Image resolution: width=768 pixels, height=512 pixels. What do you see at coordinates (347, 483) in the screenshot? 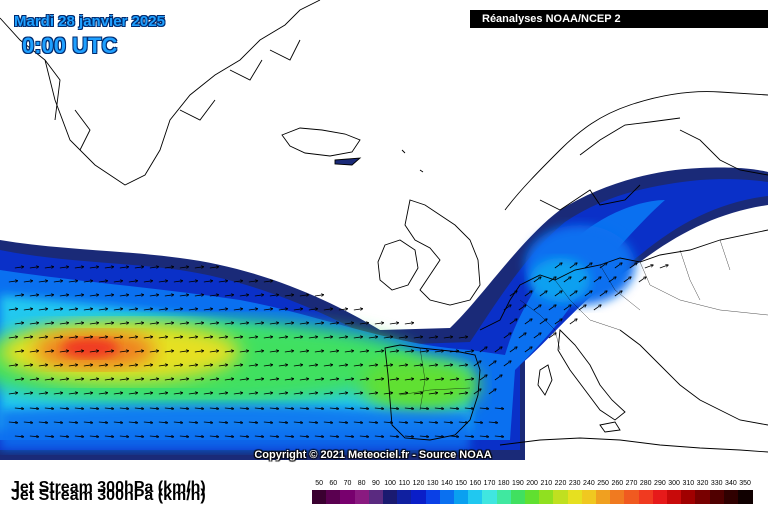
I see `legend-value-label: 70` at bounding box center [347, 483].